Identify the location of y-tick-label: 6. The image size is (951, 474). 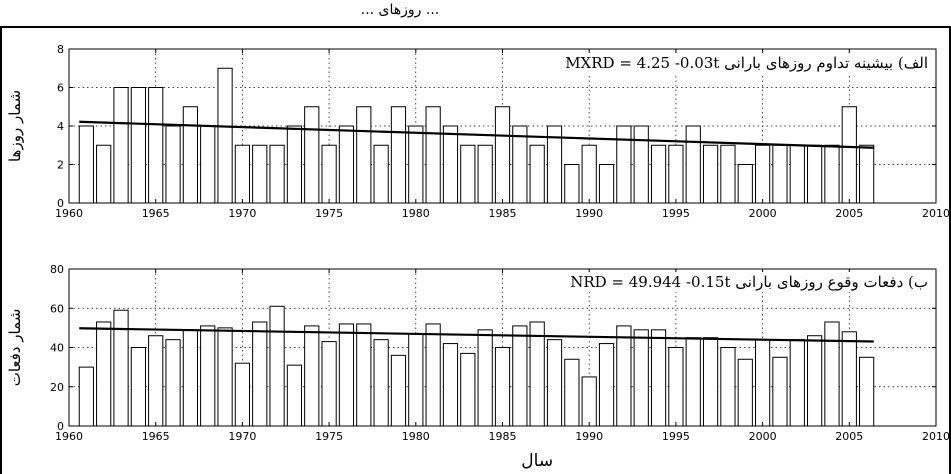
(60, 88).